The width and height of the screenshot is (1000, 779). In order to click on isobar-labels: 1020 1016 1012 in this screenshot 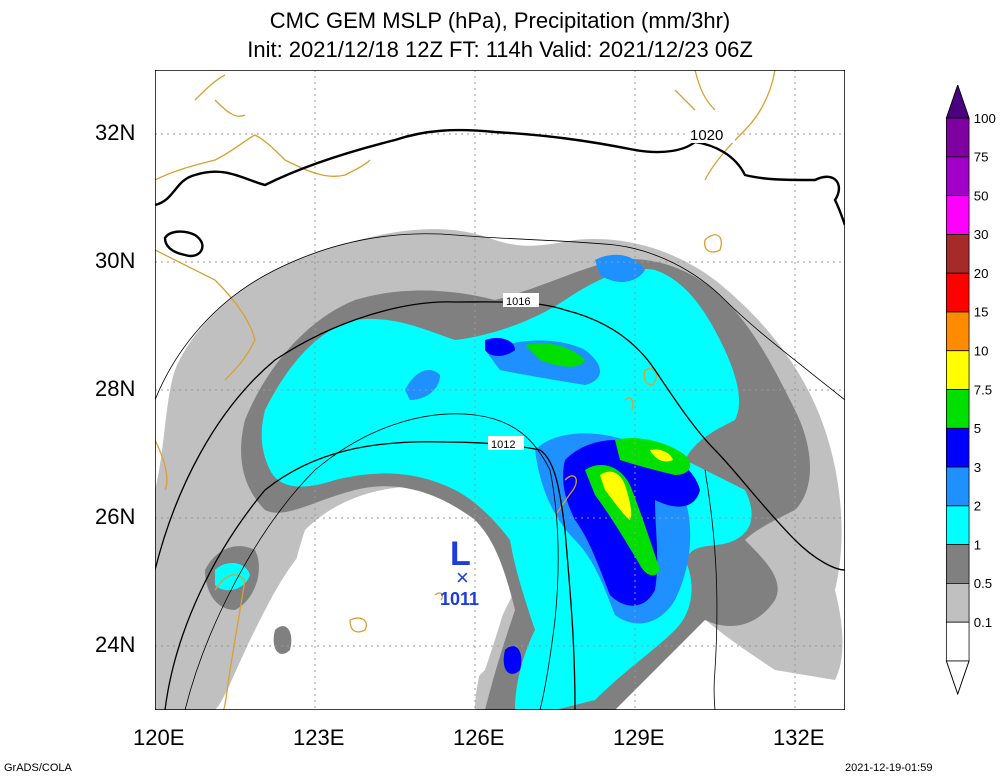, I will do `click(611, 287)`.